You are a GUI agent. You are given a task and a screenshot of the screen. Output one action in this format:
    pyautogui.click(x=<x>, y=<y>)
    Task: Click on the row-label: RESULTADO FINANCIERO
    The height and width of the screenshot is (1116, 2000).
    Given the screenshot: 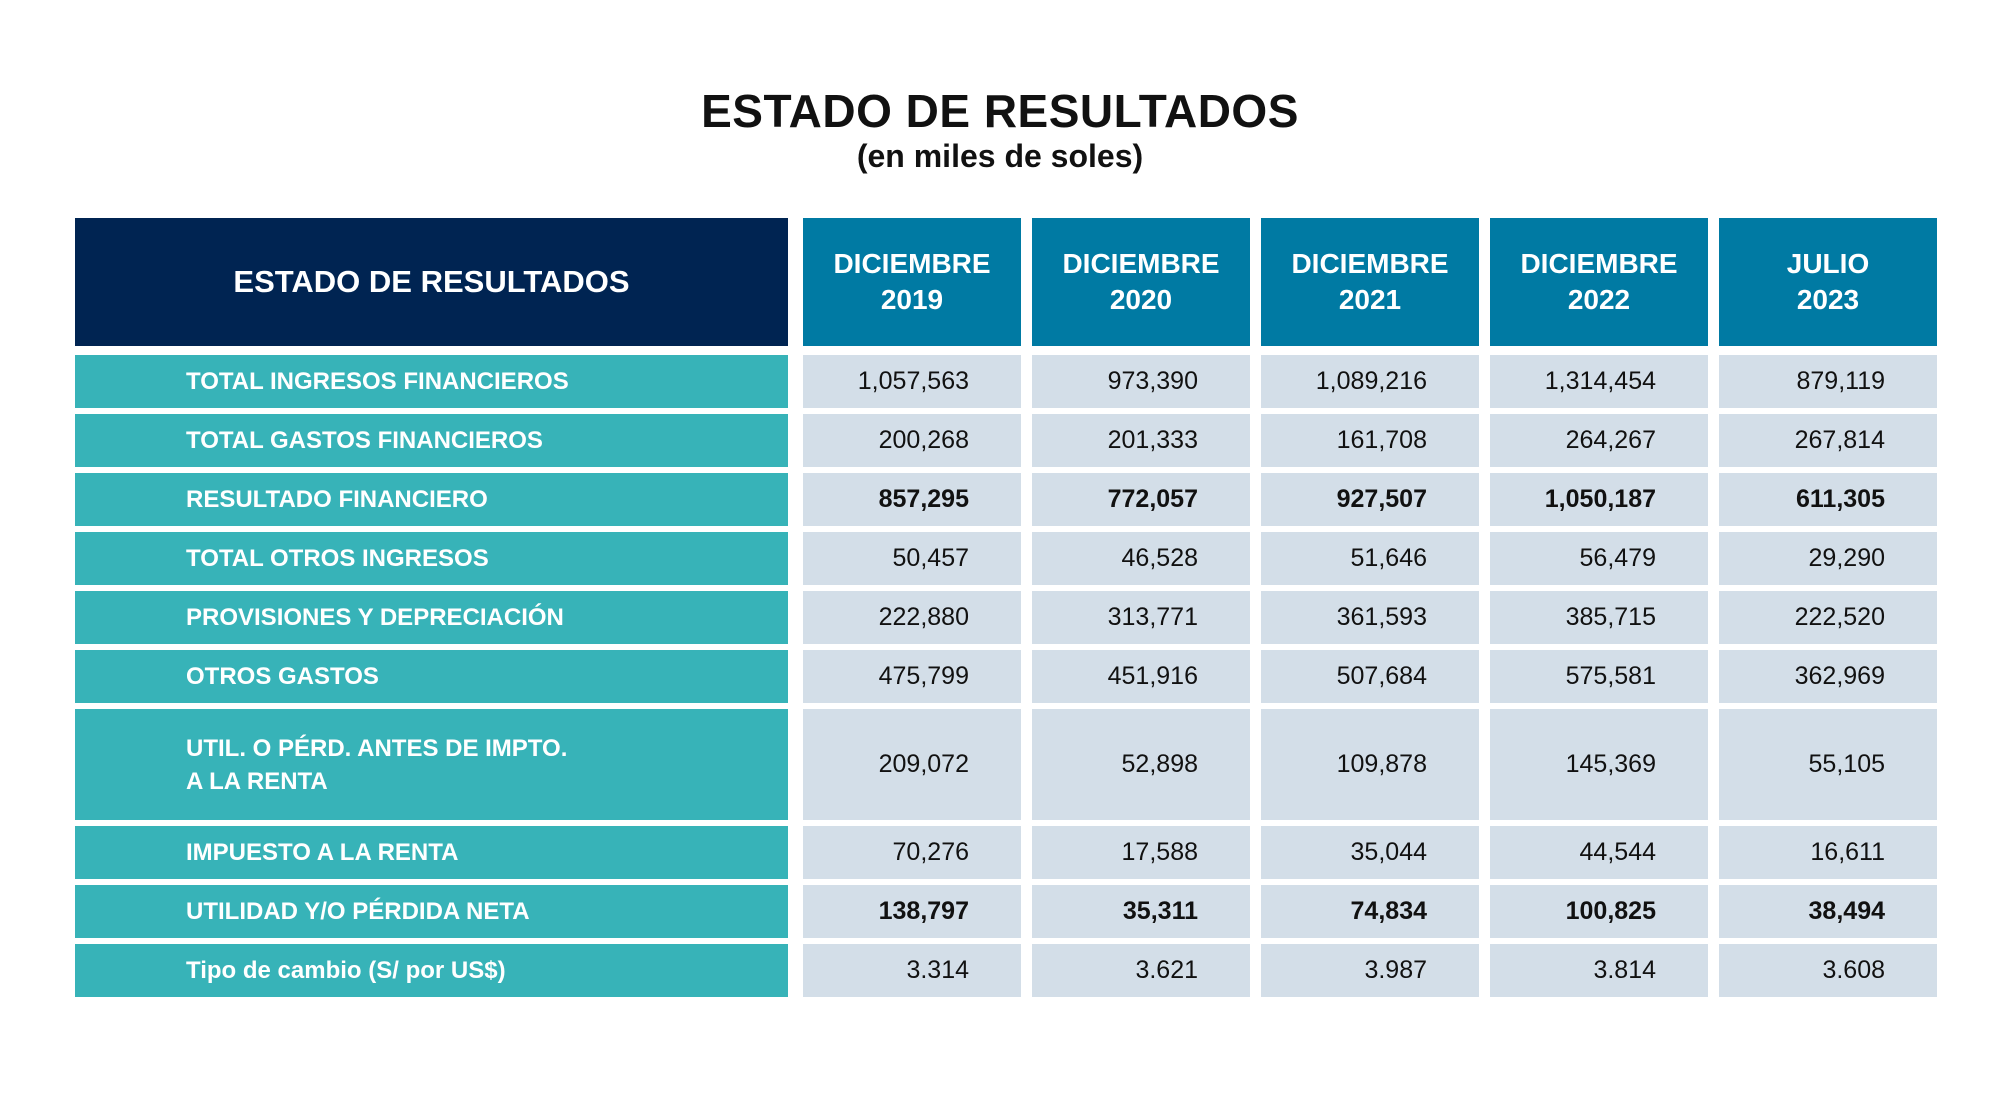 What is the action you would take?
    pyautogui.click(x=431, y=499)
    